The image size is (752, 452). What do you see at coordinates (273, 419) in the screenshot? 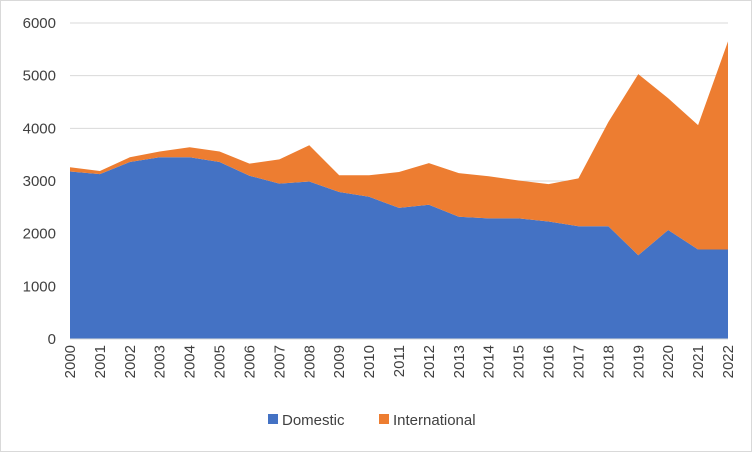
I see `legend-swatch-domestic` at bounding box center [273, 419].